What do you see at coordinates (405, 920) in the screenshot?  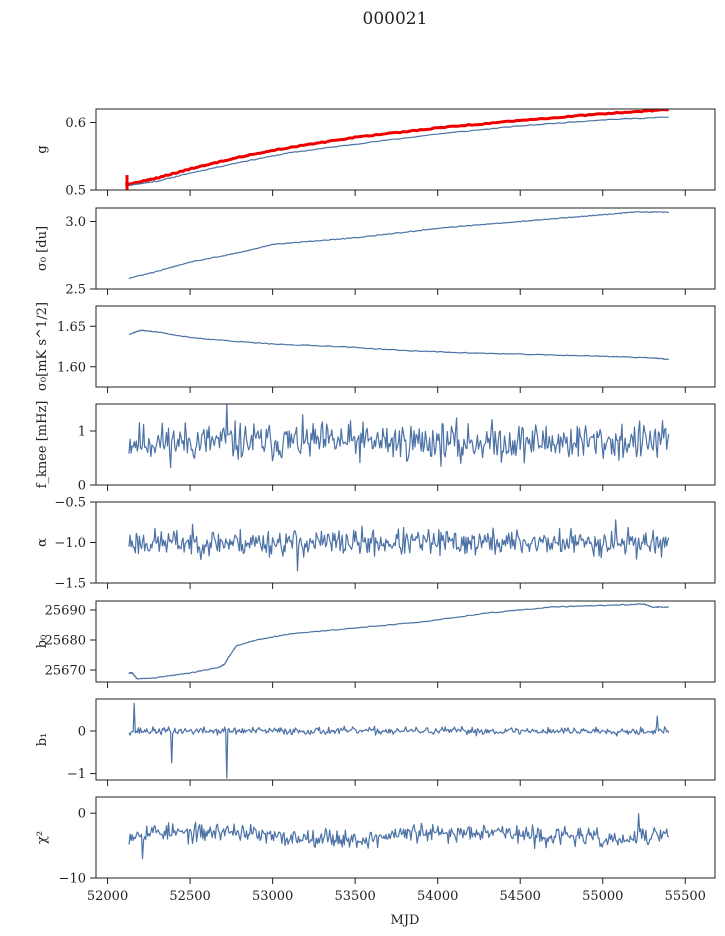 I see `x-axis-label: MJD` at bounding box center [405, 920].